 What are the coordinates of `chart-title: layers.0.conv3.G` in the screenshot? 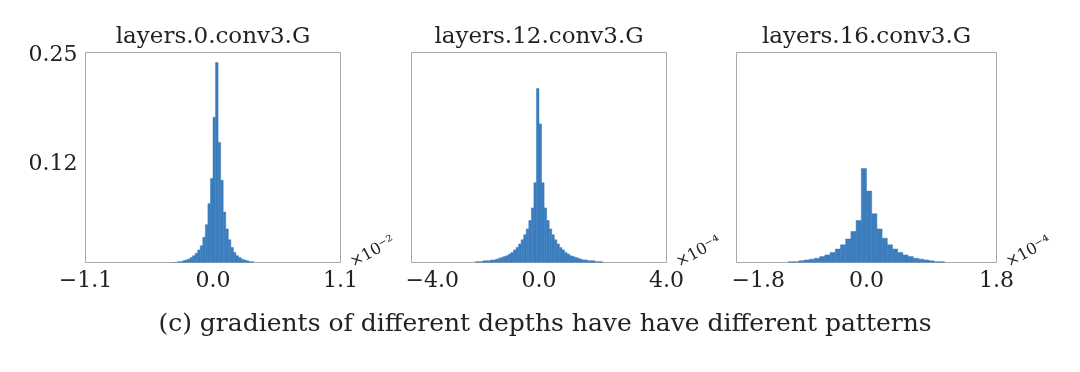 It's located at (213, 34).